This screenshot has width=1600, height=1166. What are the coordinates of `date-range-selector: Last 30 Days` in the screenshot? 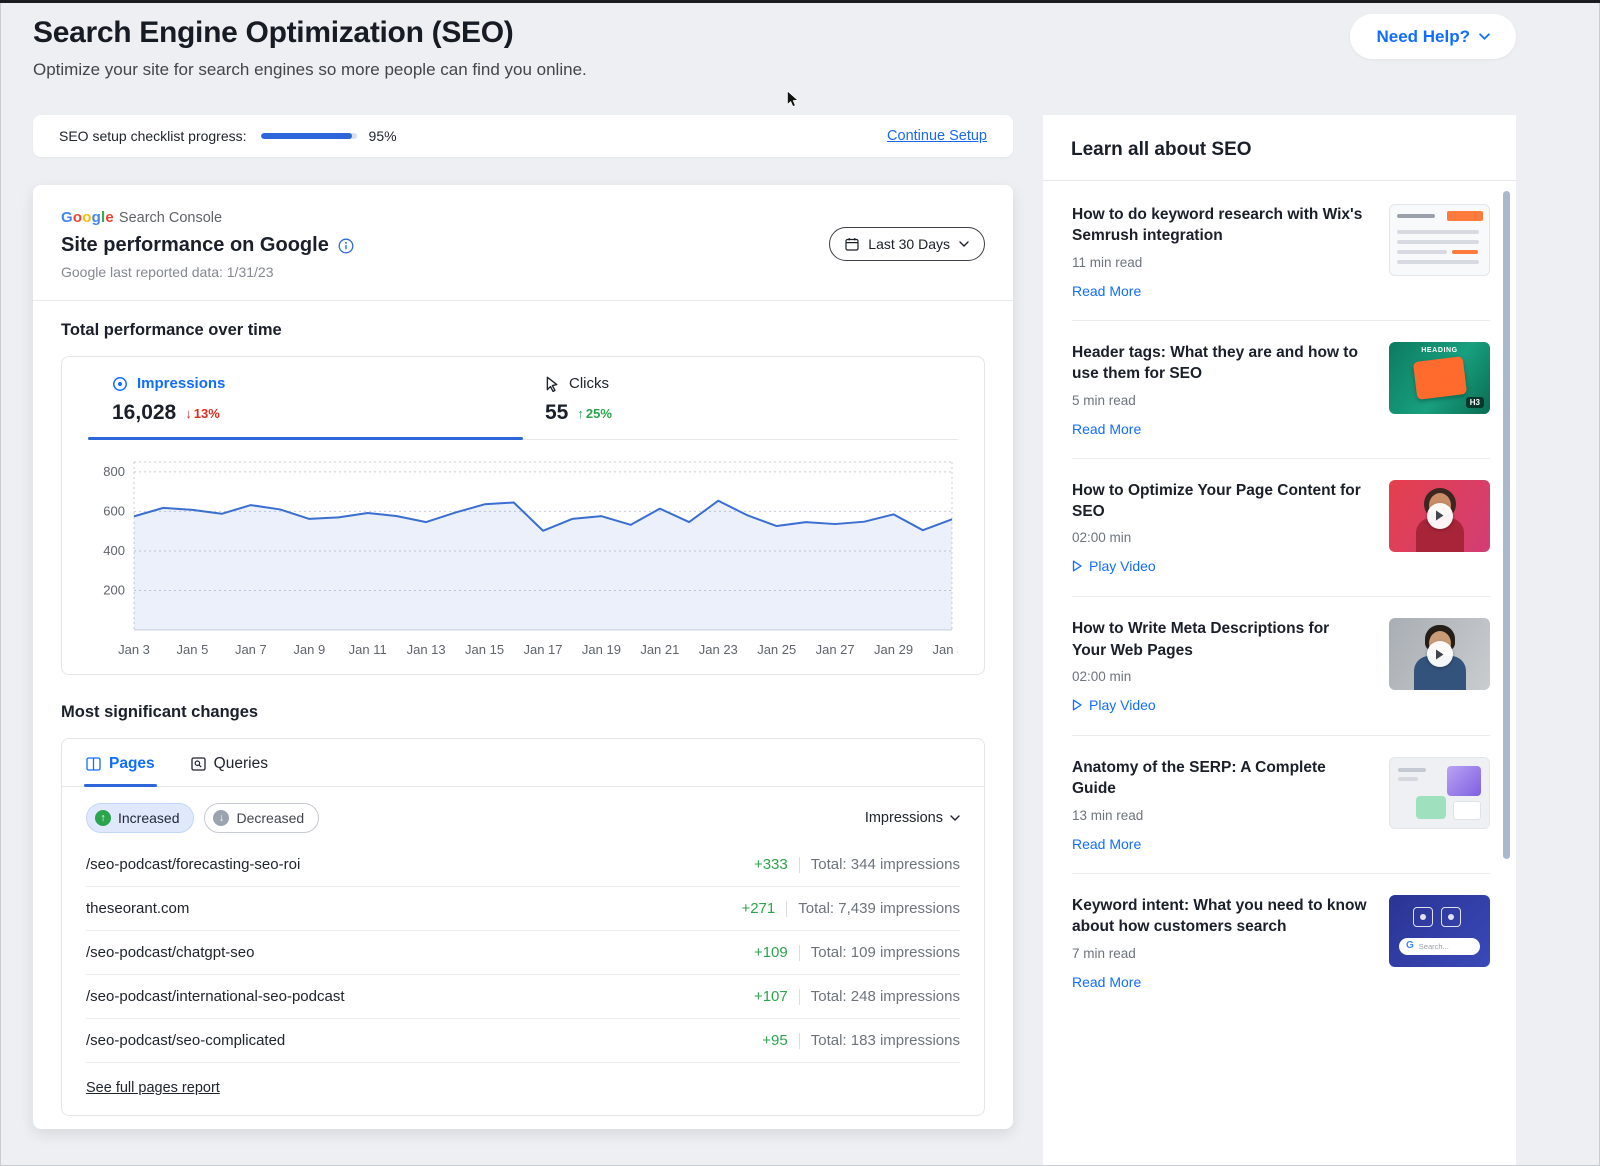 It's located at (907, 244).